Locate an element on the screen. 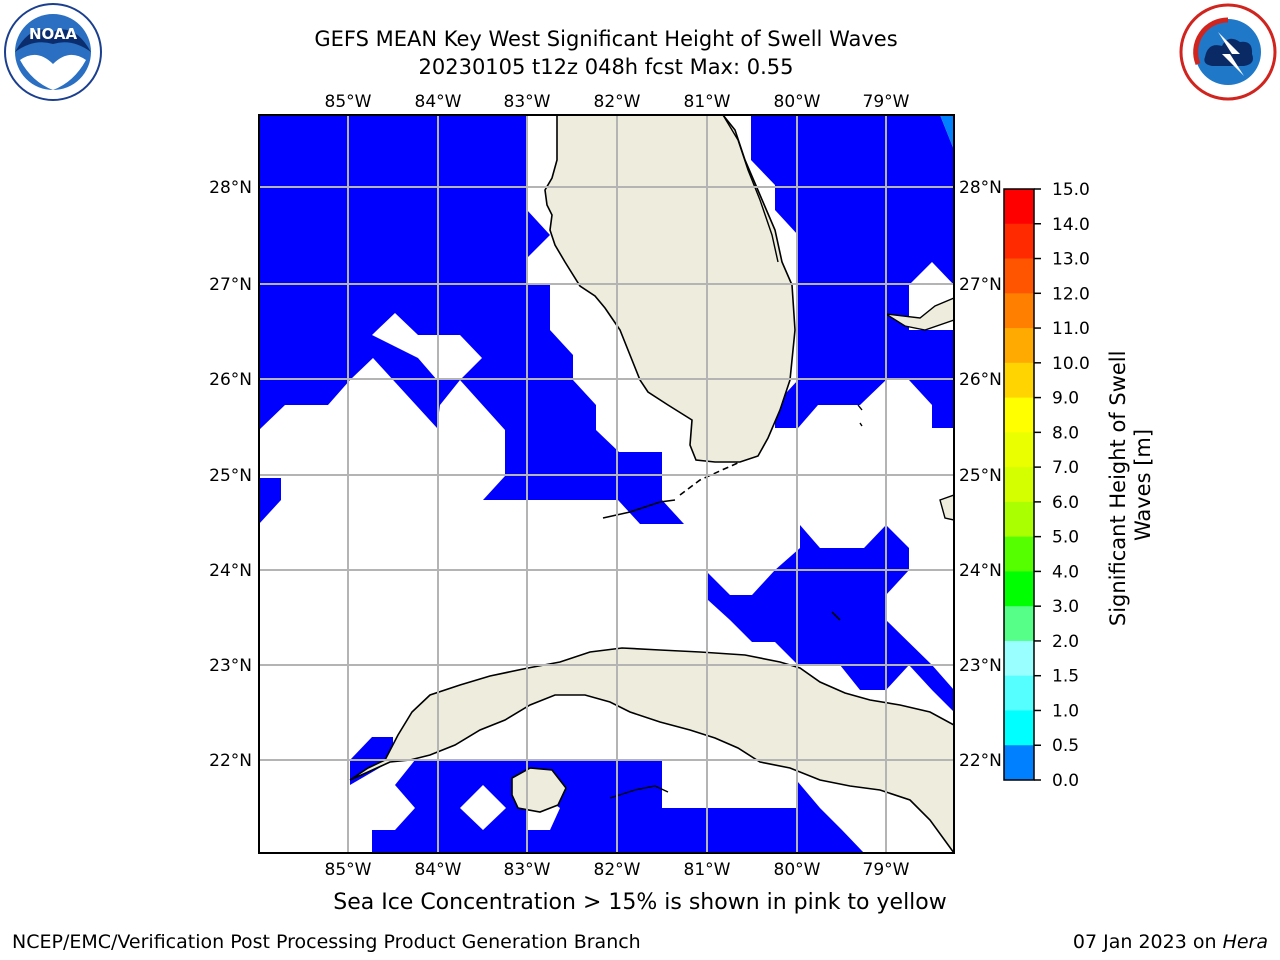 This screenshot has width=1280, height=960. colorbar-tick-label: 1.5 is located at coordinates (1065, 677).